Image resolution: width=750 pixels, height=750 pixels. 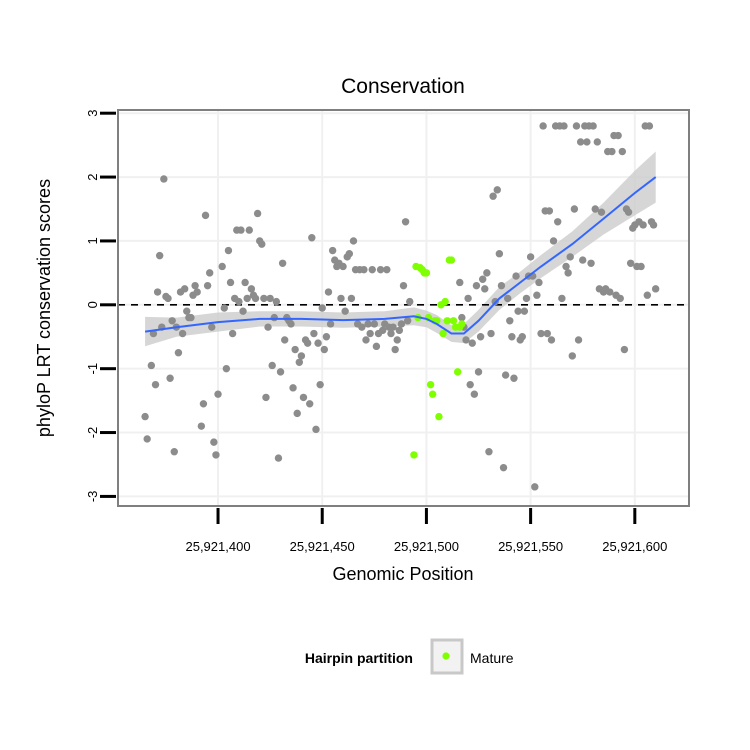 I want to click on x-tick-label: 25,921,500, so click(x=426, y=546).